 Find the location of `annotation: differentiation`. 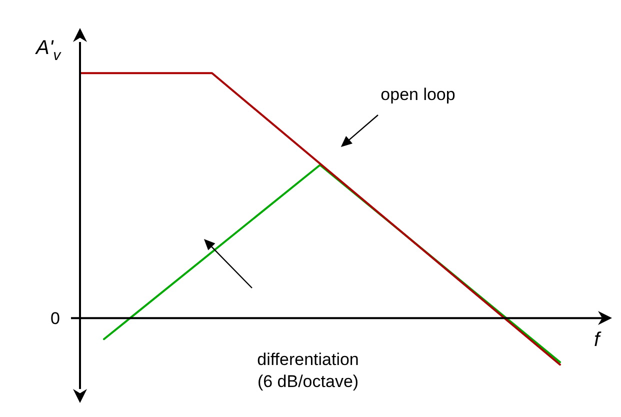

annotation: differentiation is located at coordinates (308, 360).